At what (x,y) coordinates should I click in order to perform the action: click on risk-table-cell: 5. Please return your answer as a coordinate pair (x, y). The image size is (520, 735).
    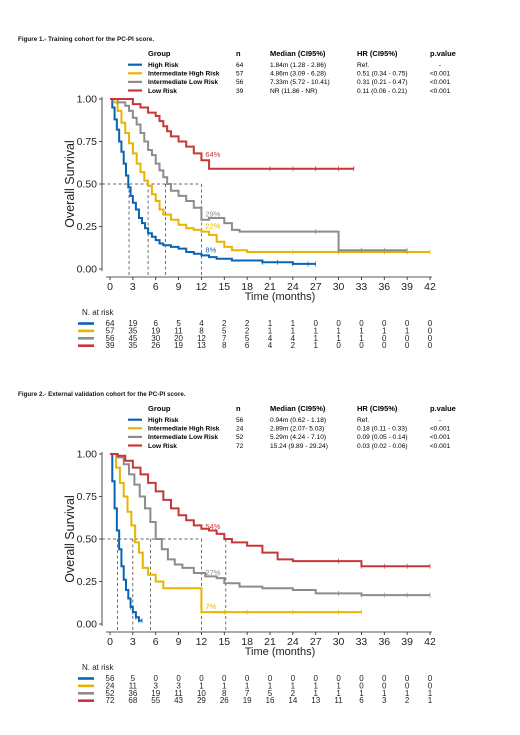
    Looking at the image, I should click on (247, 338).